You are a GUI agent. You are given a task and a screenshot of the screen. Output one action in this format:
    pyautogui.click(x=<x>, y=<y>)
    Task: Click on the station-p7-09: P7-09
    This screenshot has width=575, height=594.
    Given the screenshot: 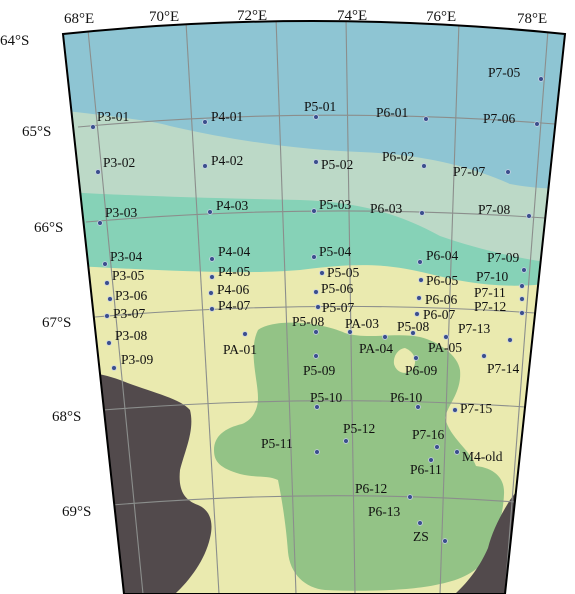 What is the action you would take?
    pyautogui.click(x=507, y=261)
    